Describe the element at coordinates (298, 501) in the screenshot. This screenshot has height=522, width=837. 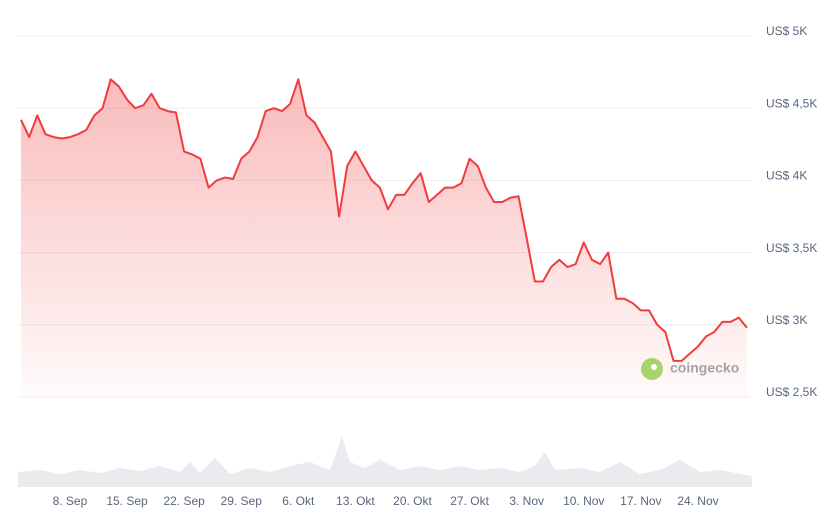
I see `x-tick-label: 6. Okt` at that location.